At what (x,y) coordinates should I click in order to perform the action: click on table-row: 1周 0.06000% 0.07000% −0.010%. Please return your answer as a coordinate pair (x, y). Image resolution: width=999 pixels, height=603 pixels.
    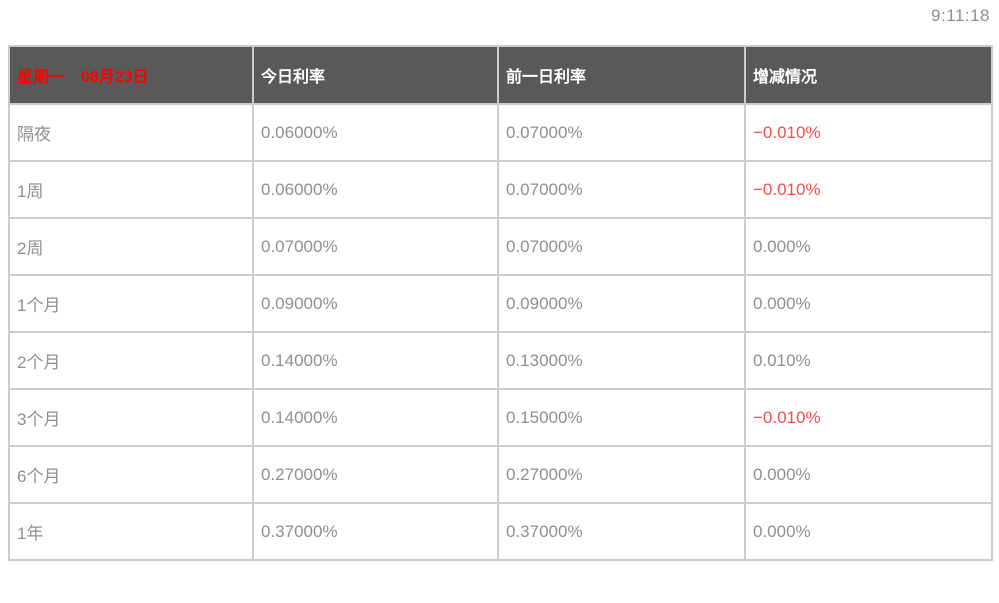
    Looking at the image, I should click on (500, 189).